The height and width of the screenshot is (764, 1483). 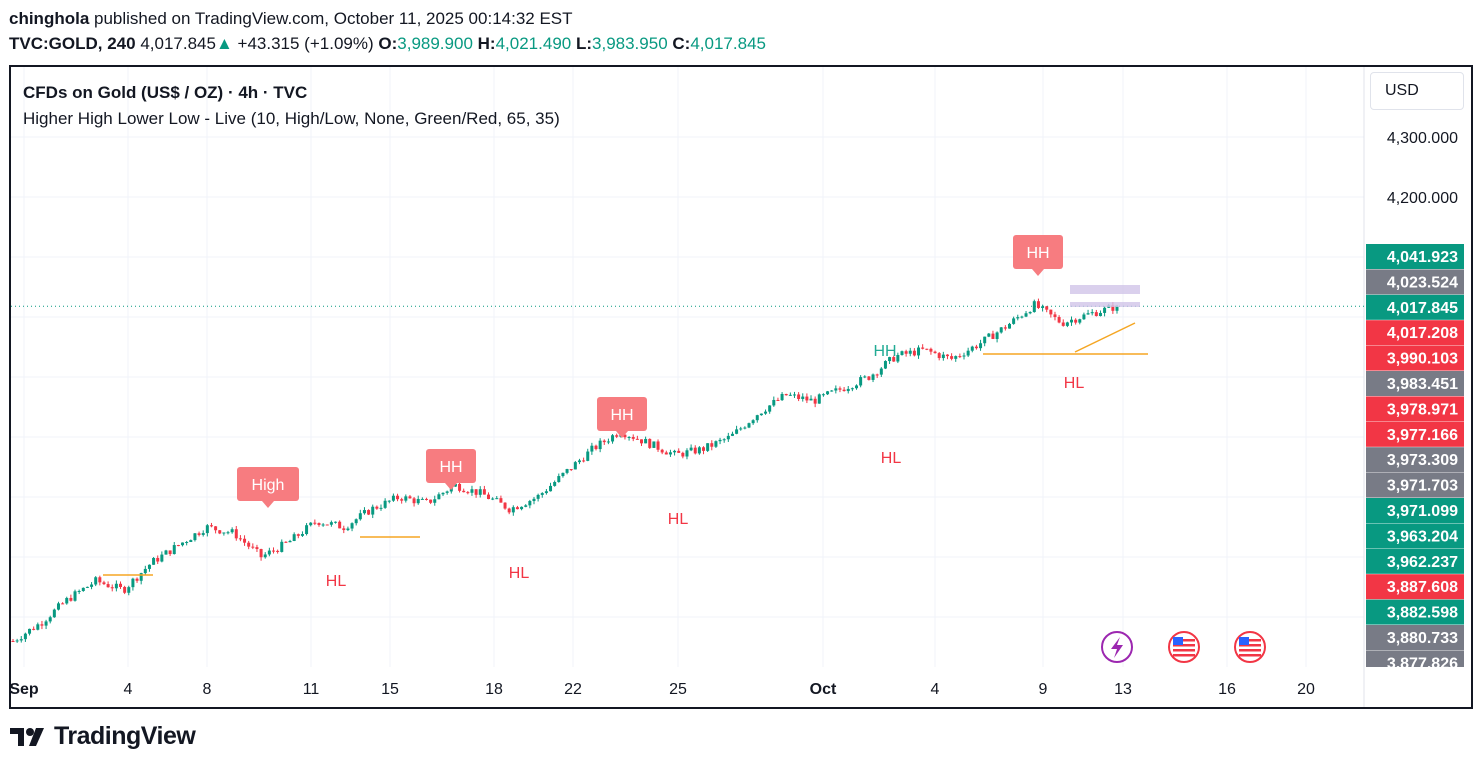 What do you see at coordinates (128, 689) in the screenshot?
I see `x-axis-tick-label: 4` at bounding box center [128, 689].